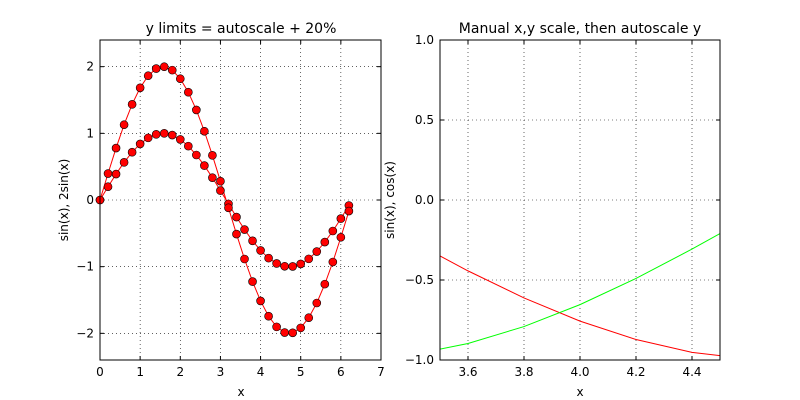  What do you see at coordinates (221, 372) in the screenshot?
I see `left-x-tick-label: 3` at bounding box center [221, 372].